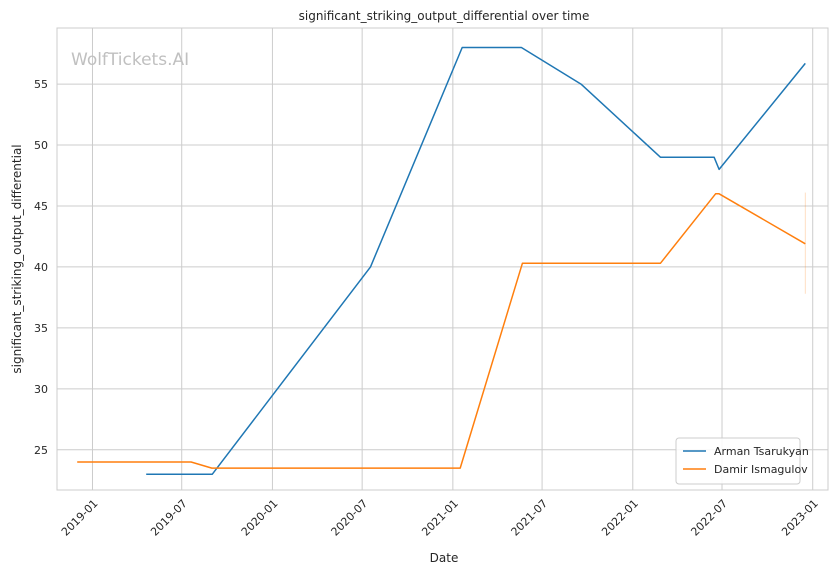 The height and width of the screenshot is (575, 840). What do you see at coordinates (41, 450) in the screenshot?
I see `y-tick-label: 25` at bounding box center [41, 450].